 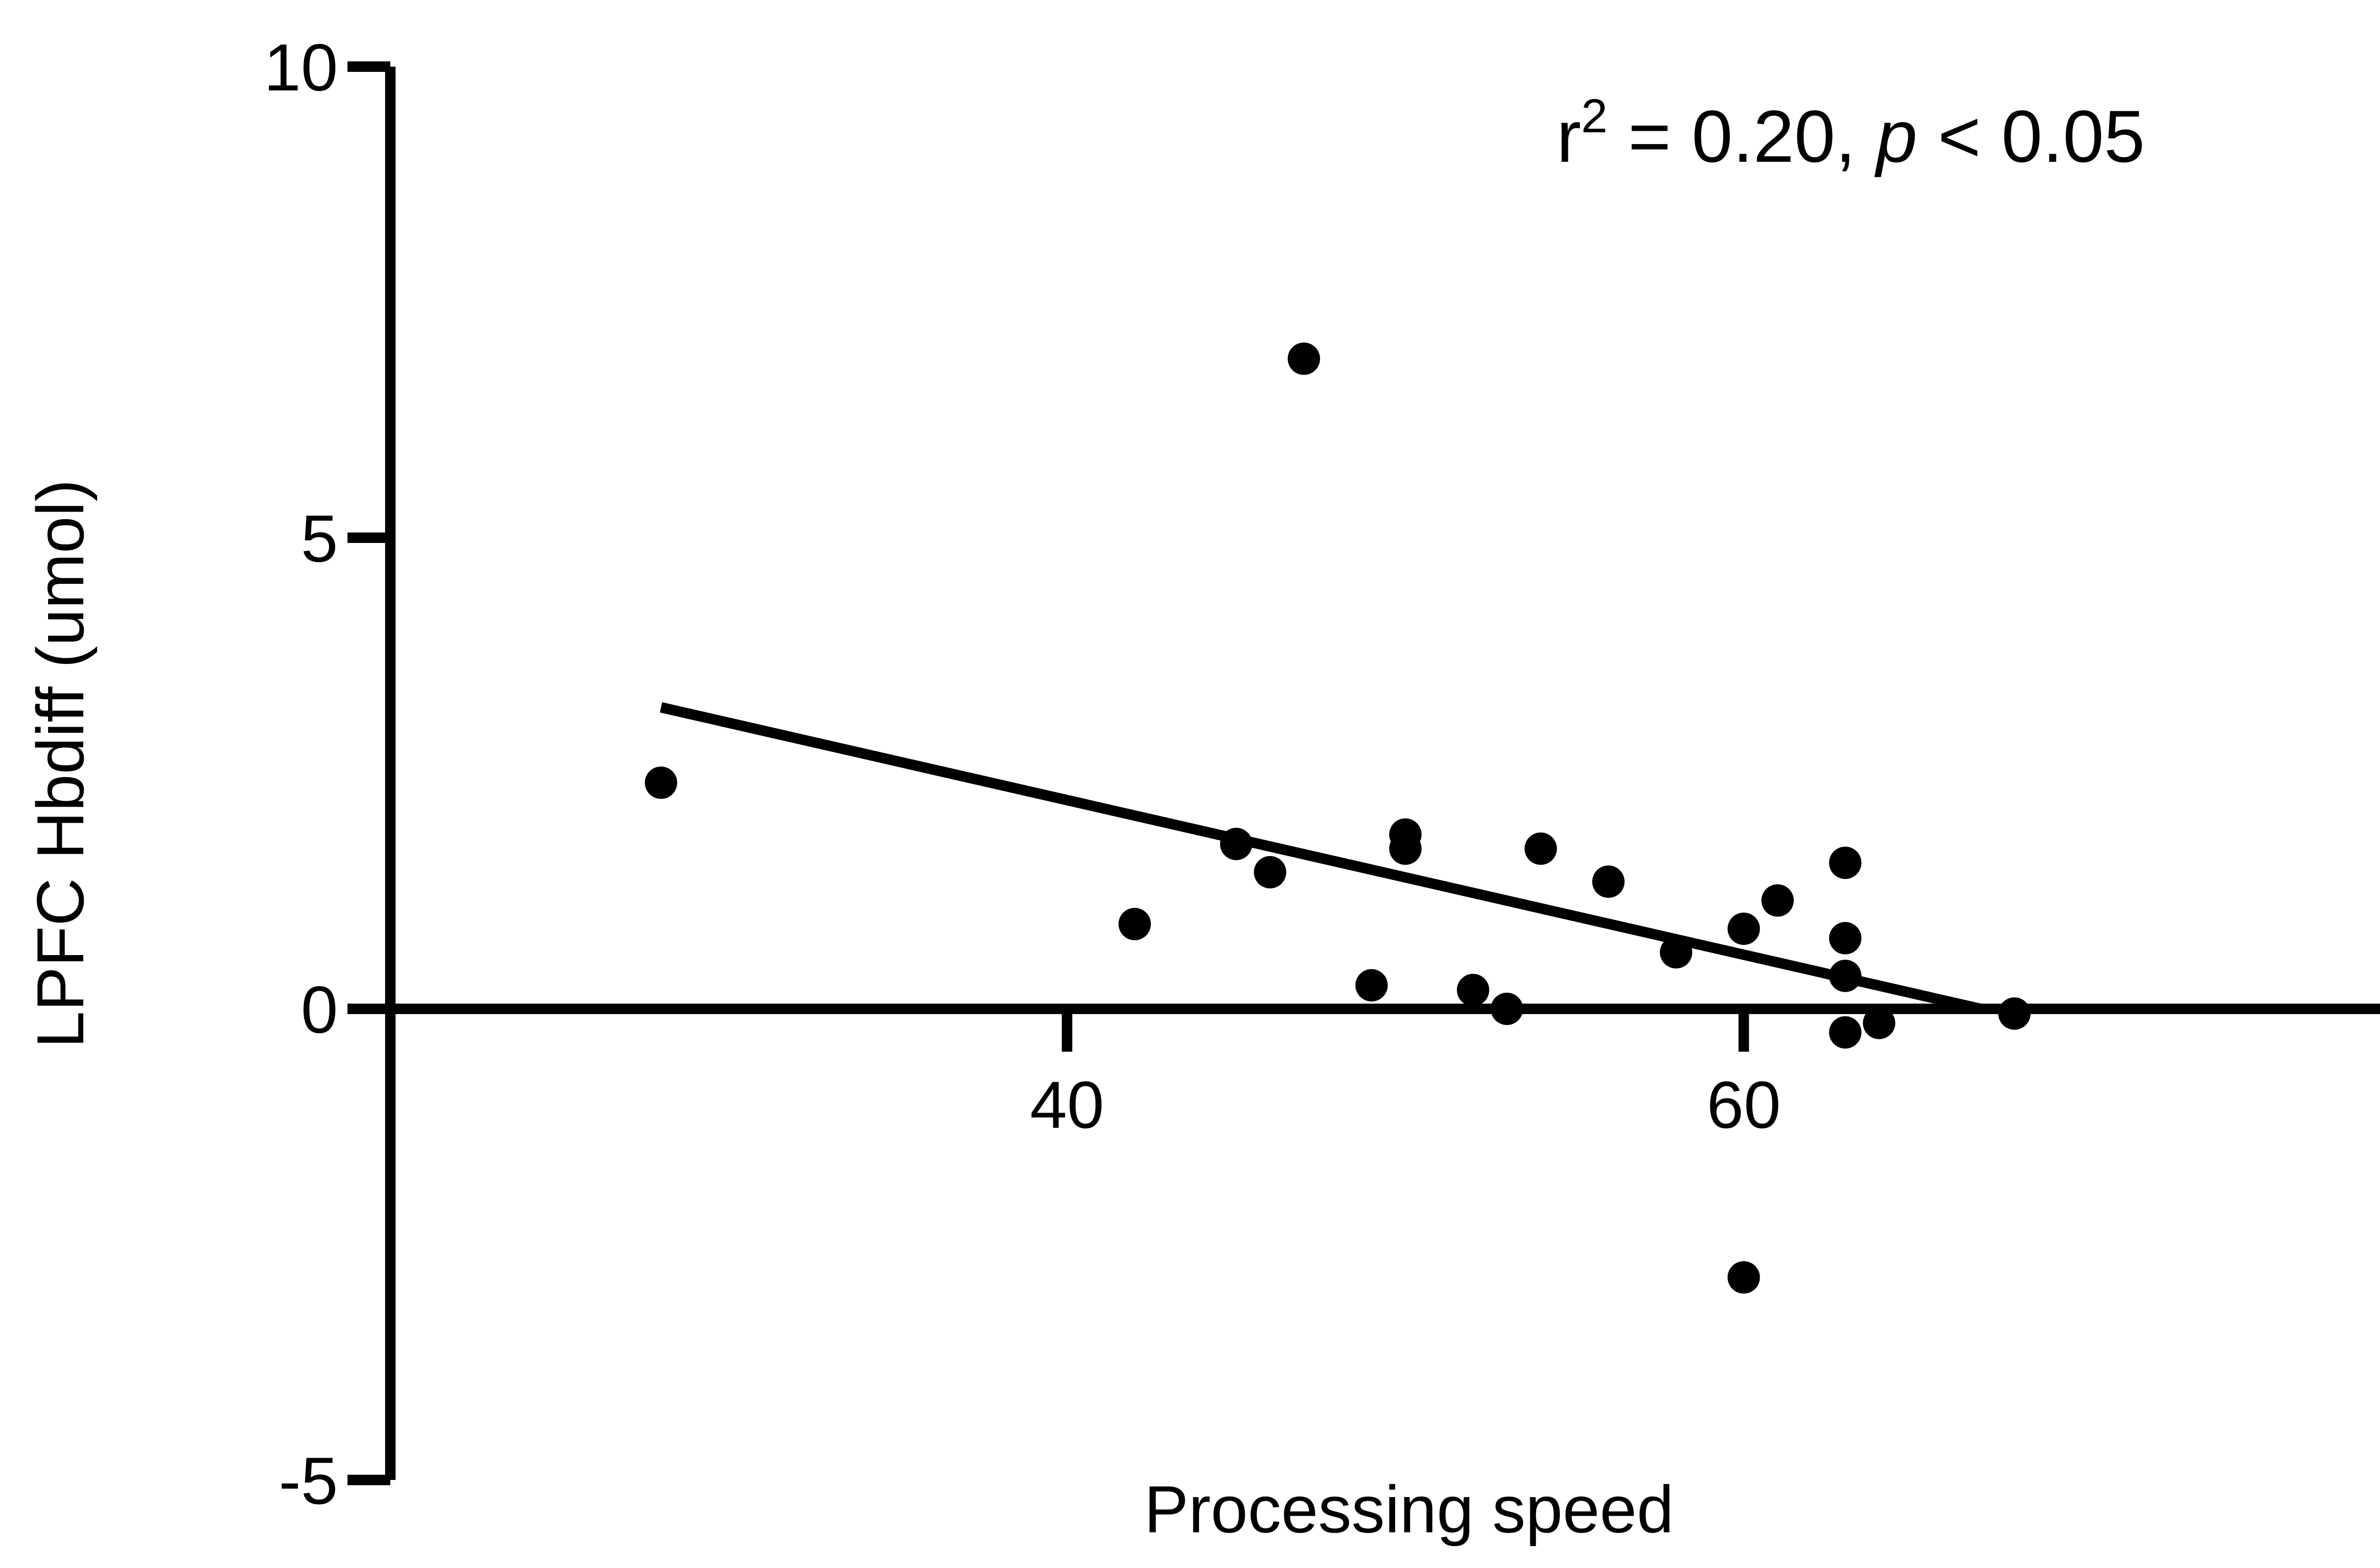 What do you see at coordinates (1405, 1075) in the screenshot?
I see `x-ticks: 406080` at bounding box center [1405, 1075].